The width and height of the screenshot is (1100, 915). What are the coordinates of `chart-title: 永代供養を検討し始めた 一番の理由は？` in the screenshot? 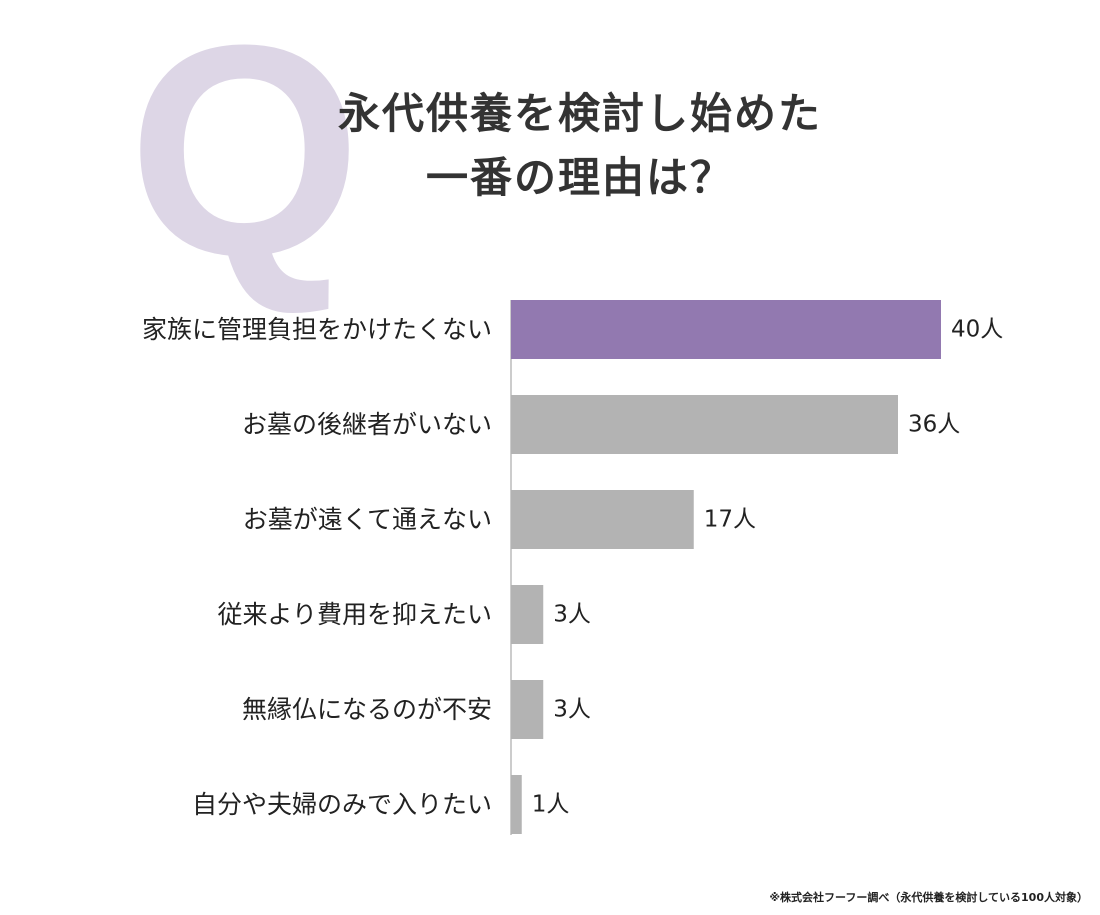 It's located at (580, 146).